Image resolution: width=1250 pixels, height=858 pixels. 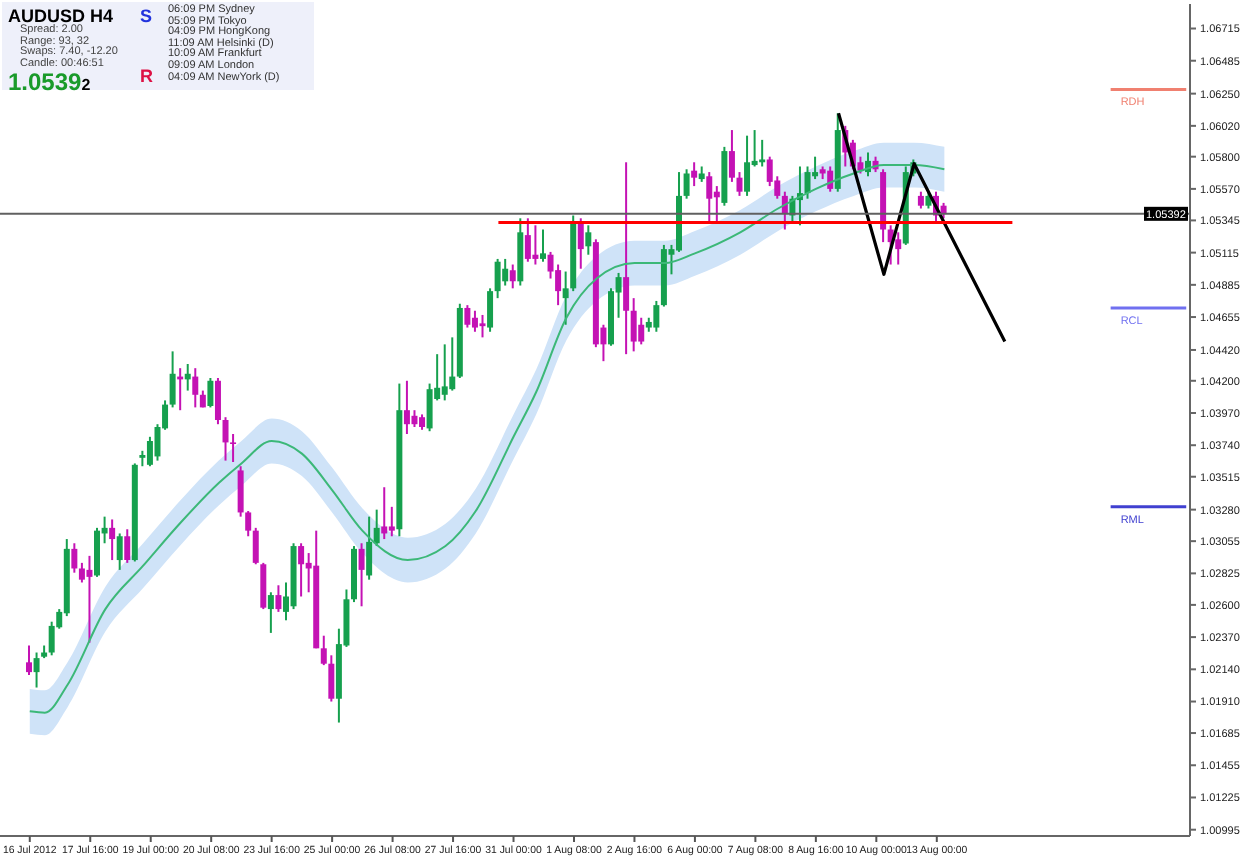 What do you see at coordinates (86, 85) in the screenshot?
I see `annotation: 2` at bounding box center [86, 85].